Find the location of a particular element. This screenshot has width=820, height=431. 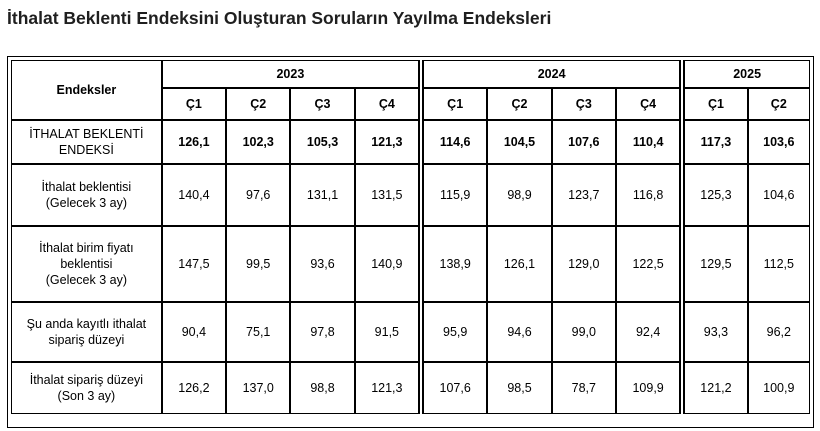

value-cell: 94,6 is located at coordinates (519, 332).